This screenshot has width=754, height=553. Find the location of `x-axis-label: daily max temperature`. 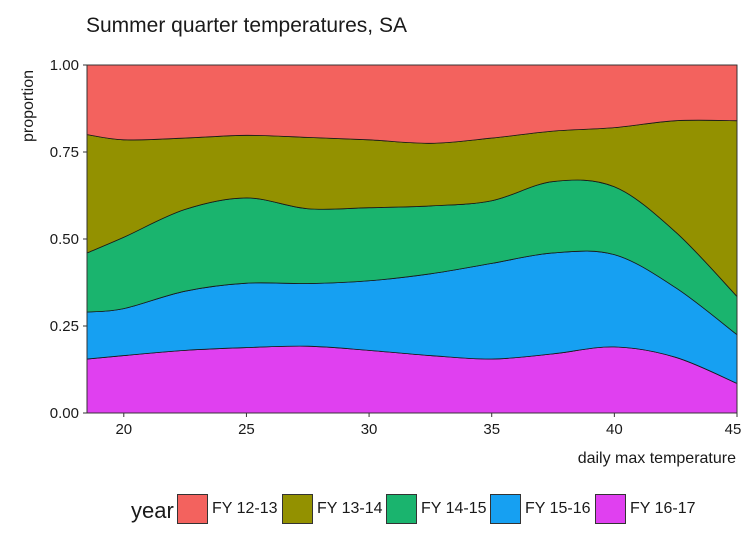

x-axis-label: daily max temperature is located at coordinates (657, 458).